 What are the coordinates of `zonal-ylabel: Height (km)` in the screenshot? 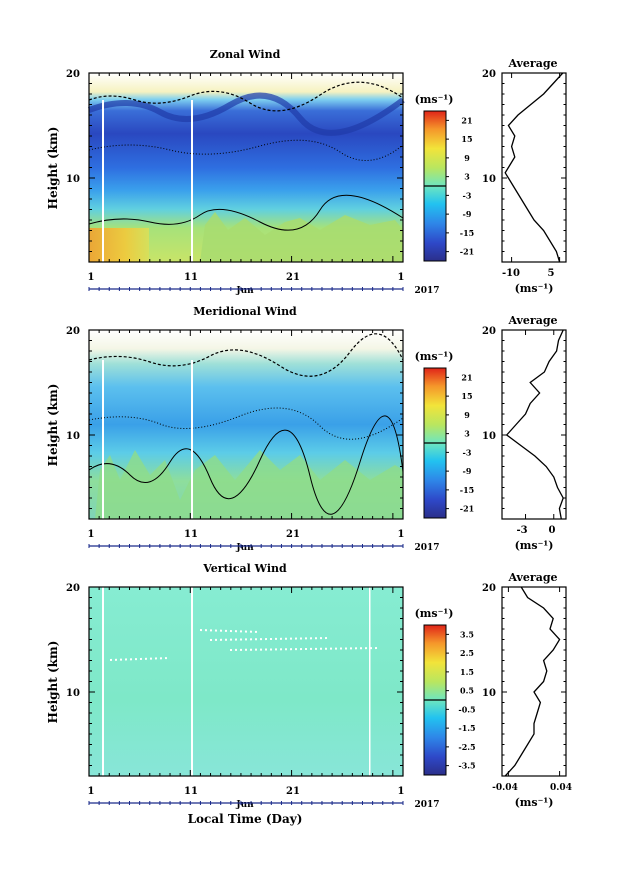 It's located at (53, 168).